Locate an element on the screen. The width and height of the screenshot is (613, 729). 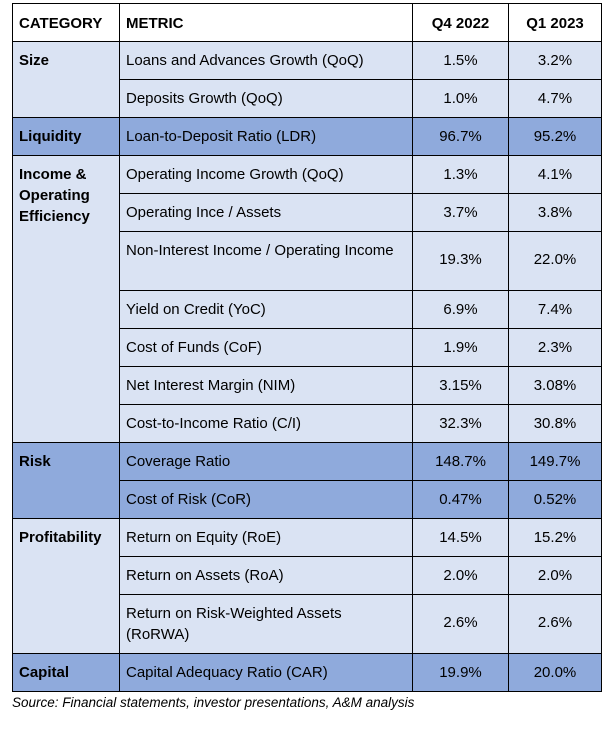
metric-cell: Return on Risk-Weighted Assets (RoRWA) is located at coordinates (266, 624).